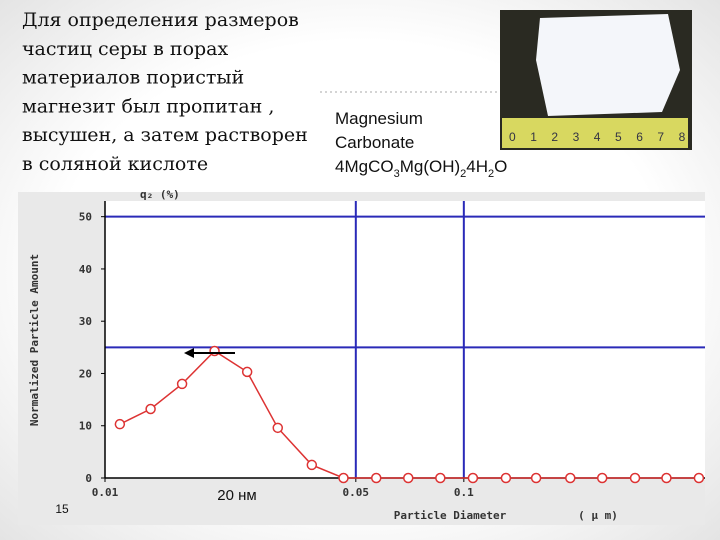 This screenshot has height=540, width=720. I want to click on page-number: 15, so click(62, 509).